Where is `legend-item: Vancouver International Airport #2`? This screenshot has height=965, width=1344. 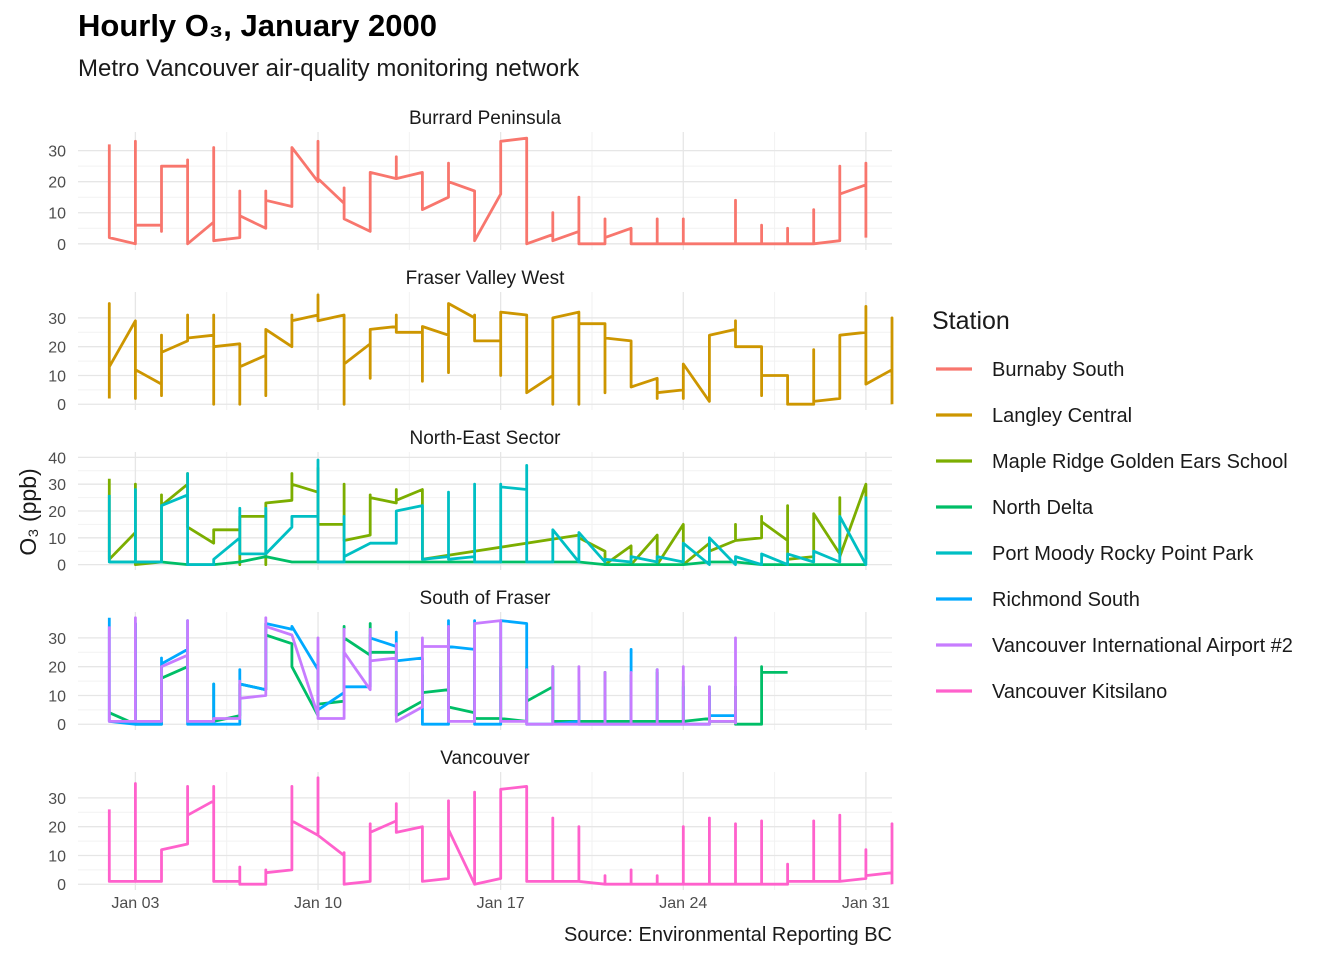
legend-item: Vancouver International Airport #2 is located at coordinates (1114, 646).